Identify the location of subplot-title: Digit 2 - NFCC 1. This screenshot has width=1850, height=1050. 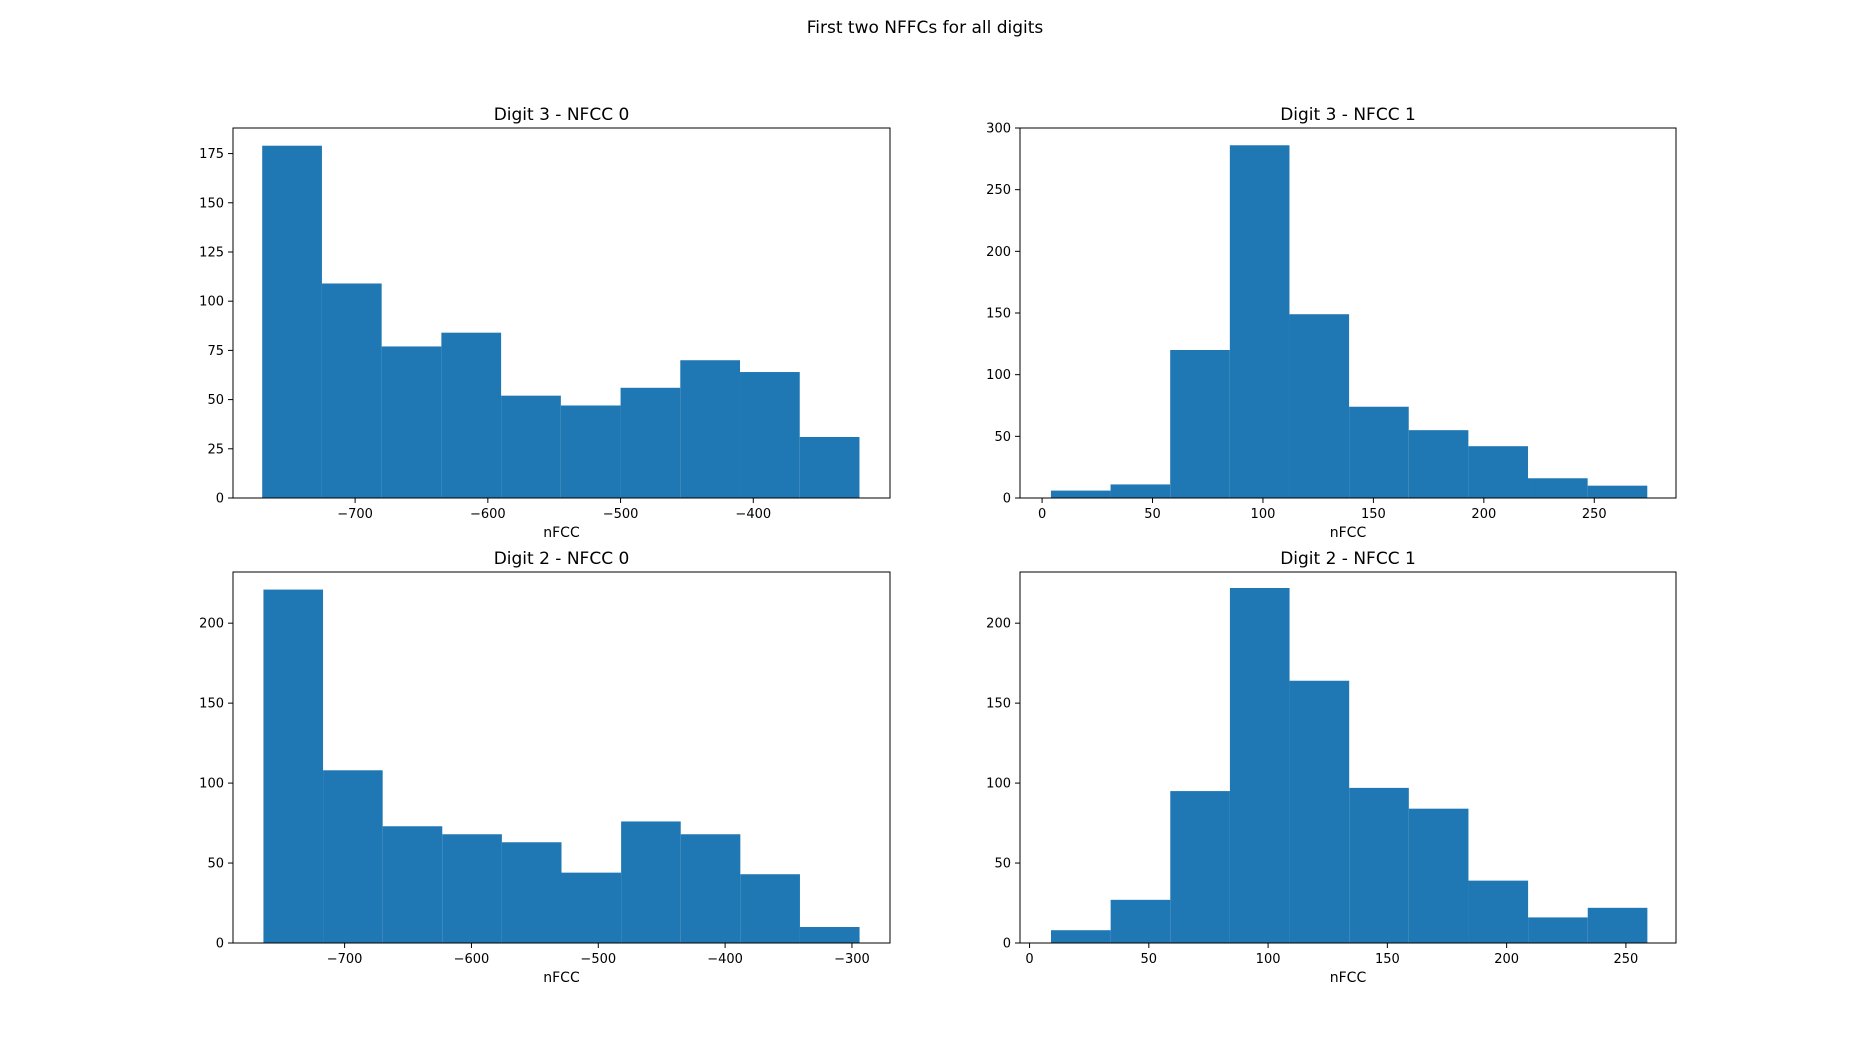
(1348, 559).